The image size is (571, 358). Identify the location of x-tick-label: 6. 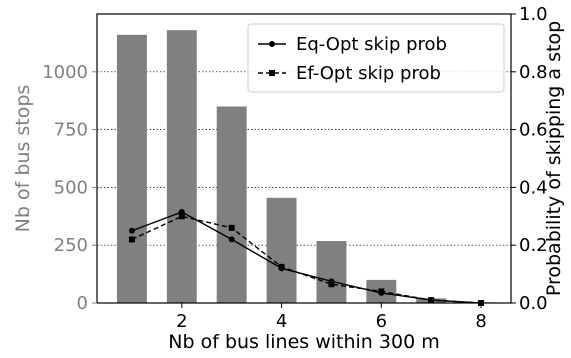
(381, 321).